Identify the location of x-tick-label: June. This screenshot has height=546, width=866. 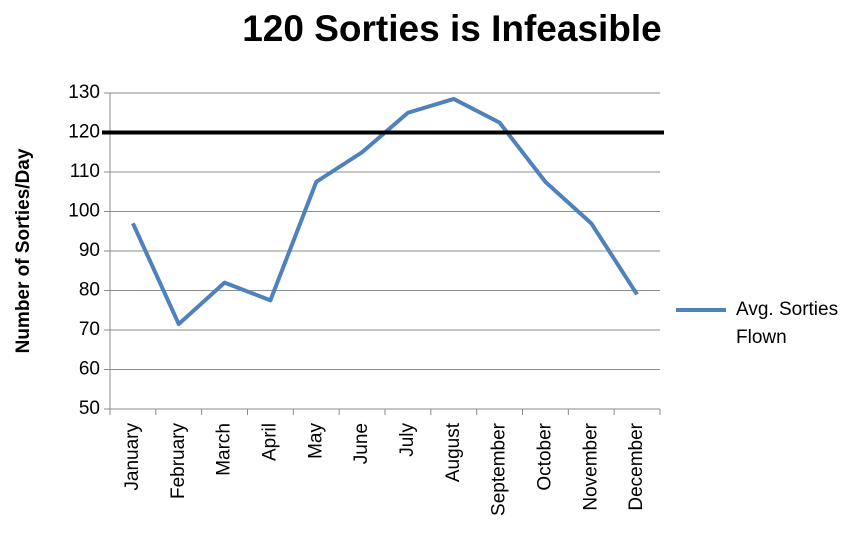
(361, 443).